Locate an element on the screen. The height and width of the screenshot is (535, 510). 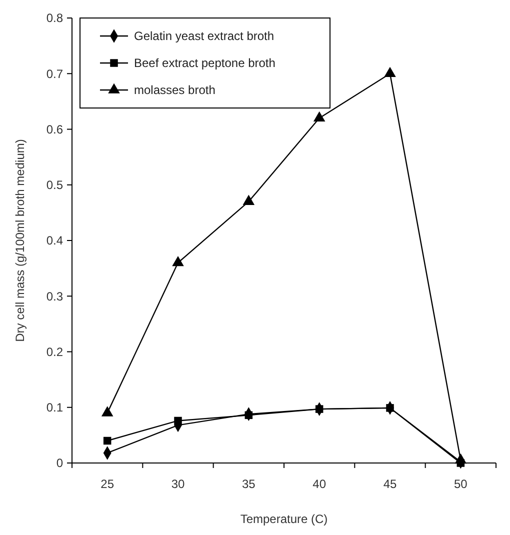
y-tick-label: 0.5 is located at coordinates (55, 185).